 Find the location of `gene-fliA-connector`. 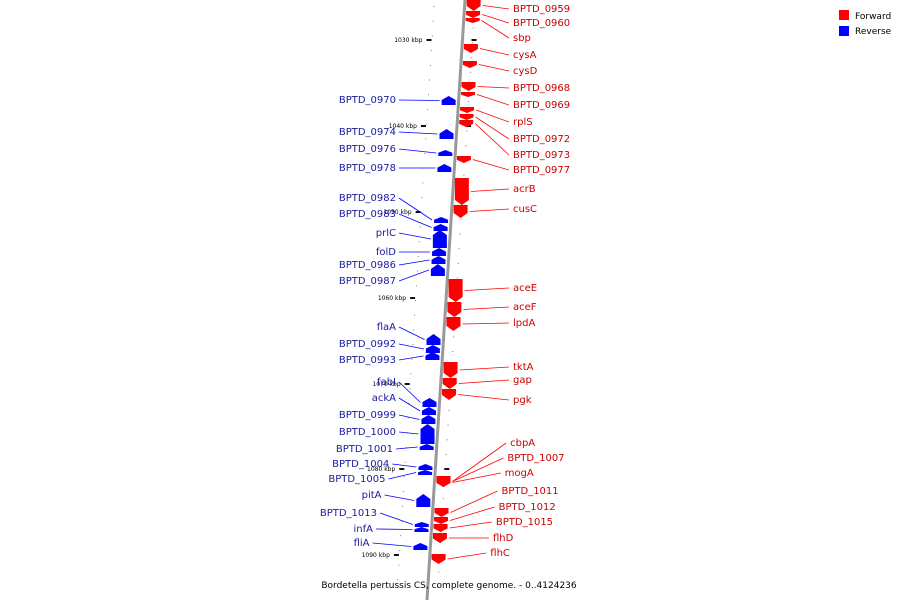

gene-fliA-connector is located at coordinates (392, 544).